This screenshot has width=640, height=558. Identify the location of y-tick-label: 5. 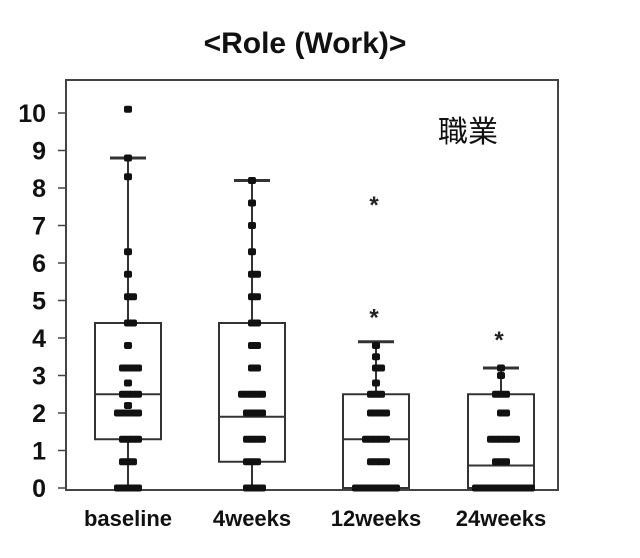
(39, 302).